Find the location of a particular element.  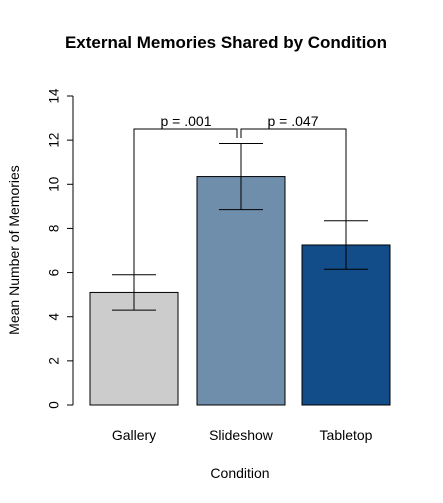

x-category-label: Tabletop is located at coordinates (346, 435).